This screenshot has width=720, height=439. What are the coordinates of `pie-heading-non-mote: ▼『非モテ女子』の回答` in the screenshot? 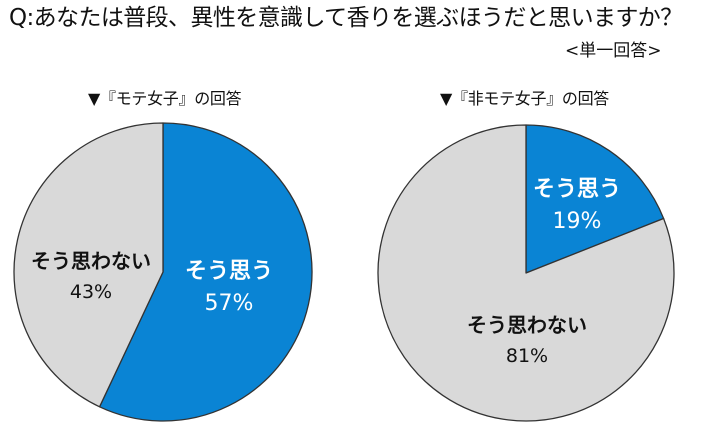 It's located at (525, 98).